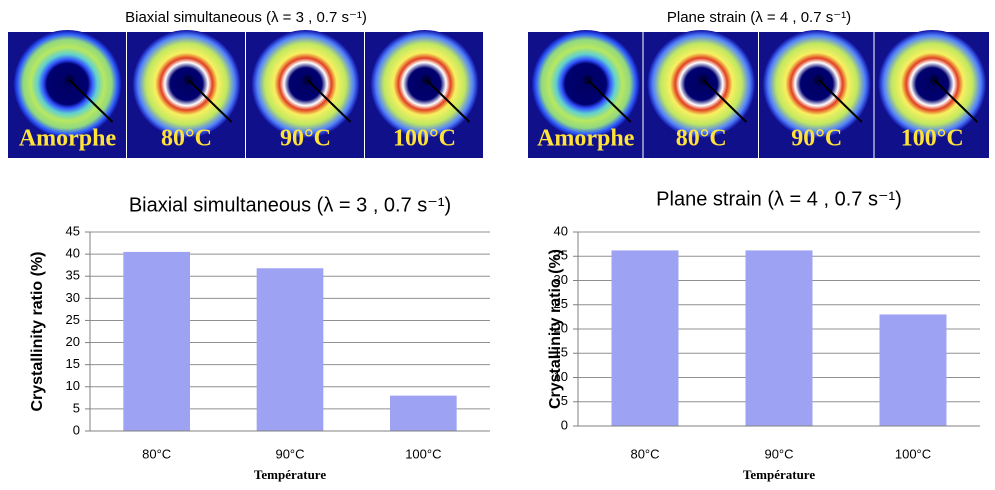 This screenshot has width=995, height=490. I want to click on chart-title: Biaxial simultaneous (λ = 3 , 0.7 s⁻¹), so click(290, 205).